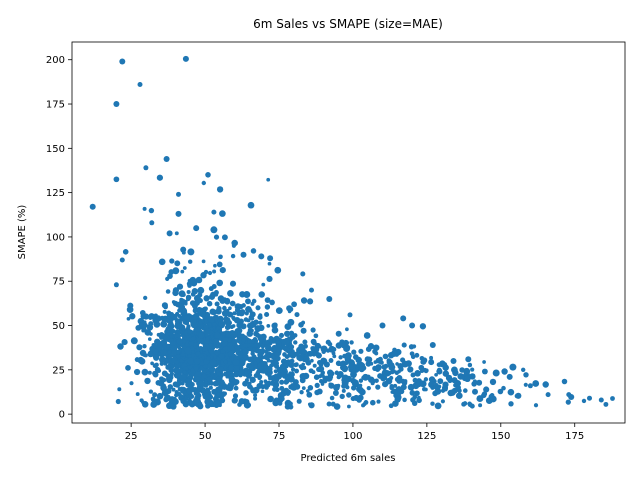 The height and width of the screenshot is (480, 640). What do you see at coordinates (279, 436) in the screenshot?
I see `x-tick-label: 75` at bounding box center [279, 436].